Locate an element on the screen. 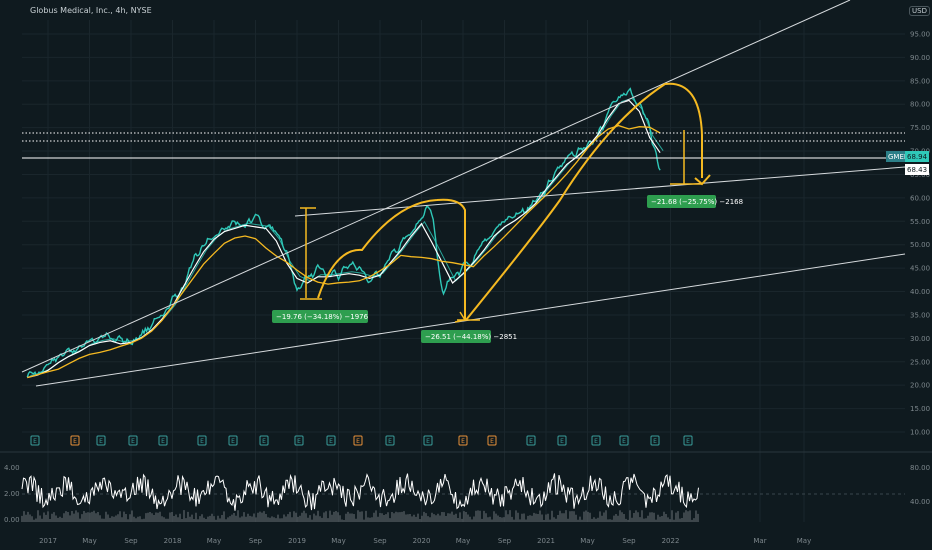 This screenshot has width=932, height=550. y-tick-label: 50.00 is located at coordinates (920, 245).